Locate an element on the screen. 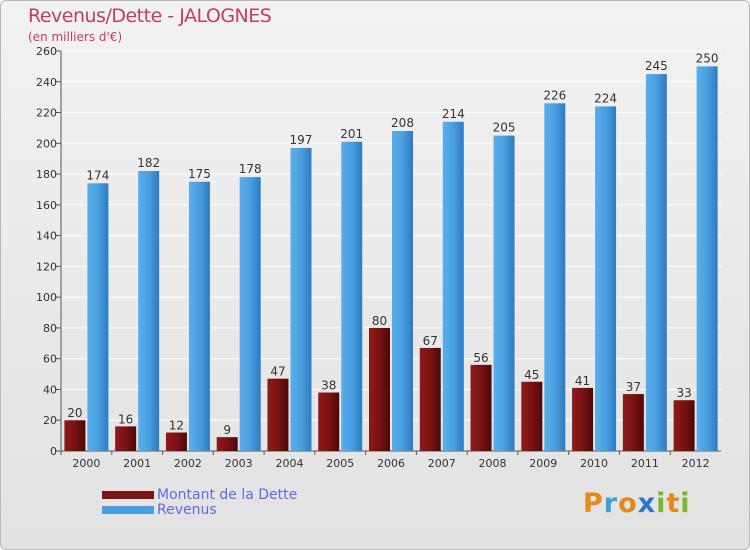  x-tick-label: 2007 is located at coordinates (442, 463).